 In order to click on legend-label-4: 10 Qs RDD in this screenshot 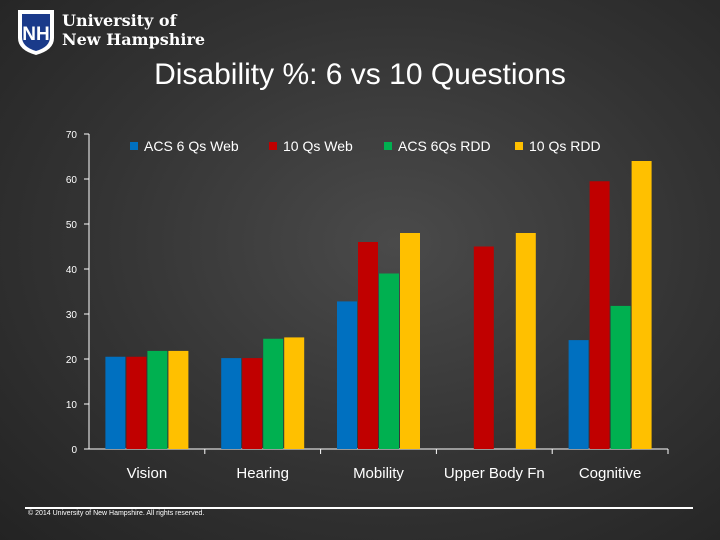, I will do `click(565, 146)`.